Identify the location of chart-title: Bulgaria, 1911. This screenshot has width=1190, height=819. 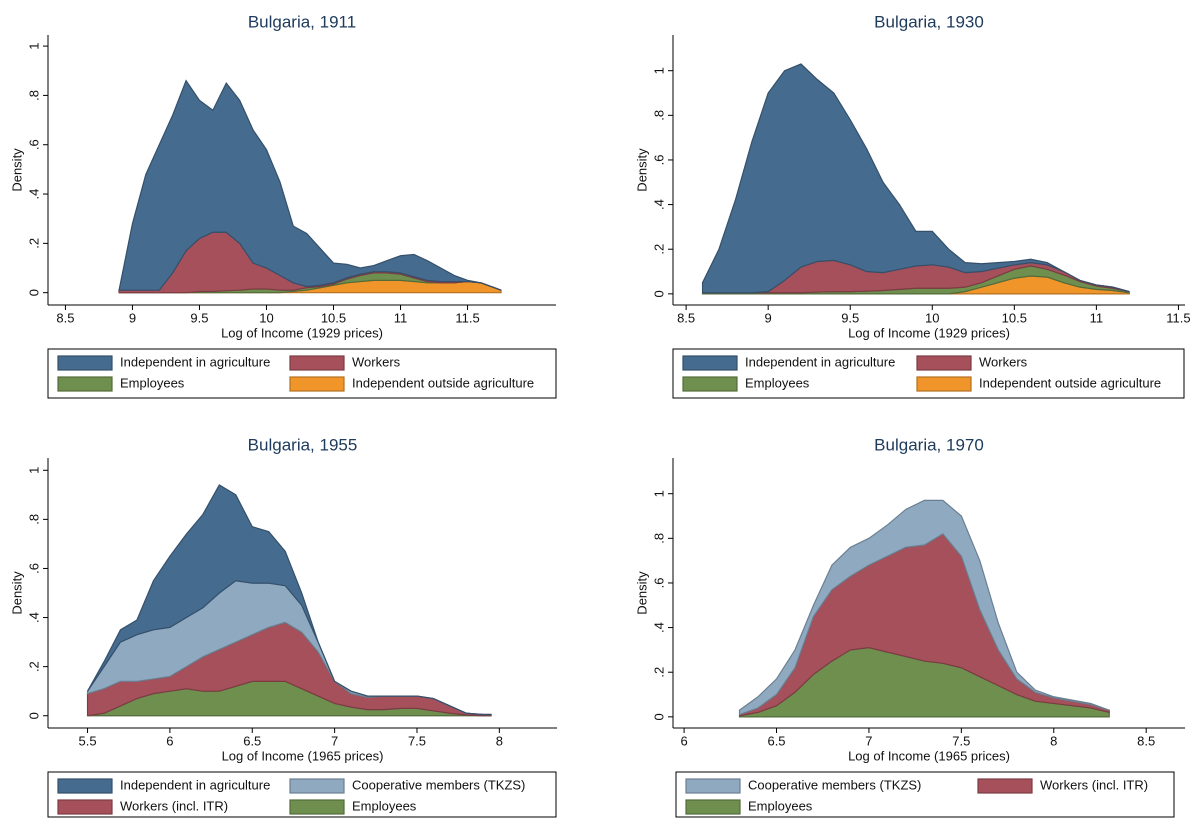
(302, 21).